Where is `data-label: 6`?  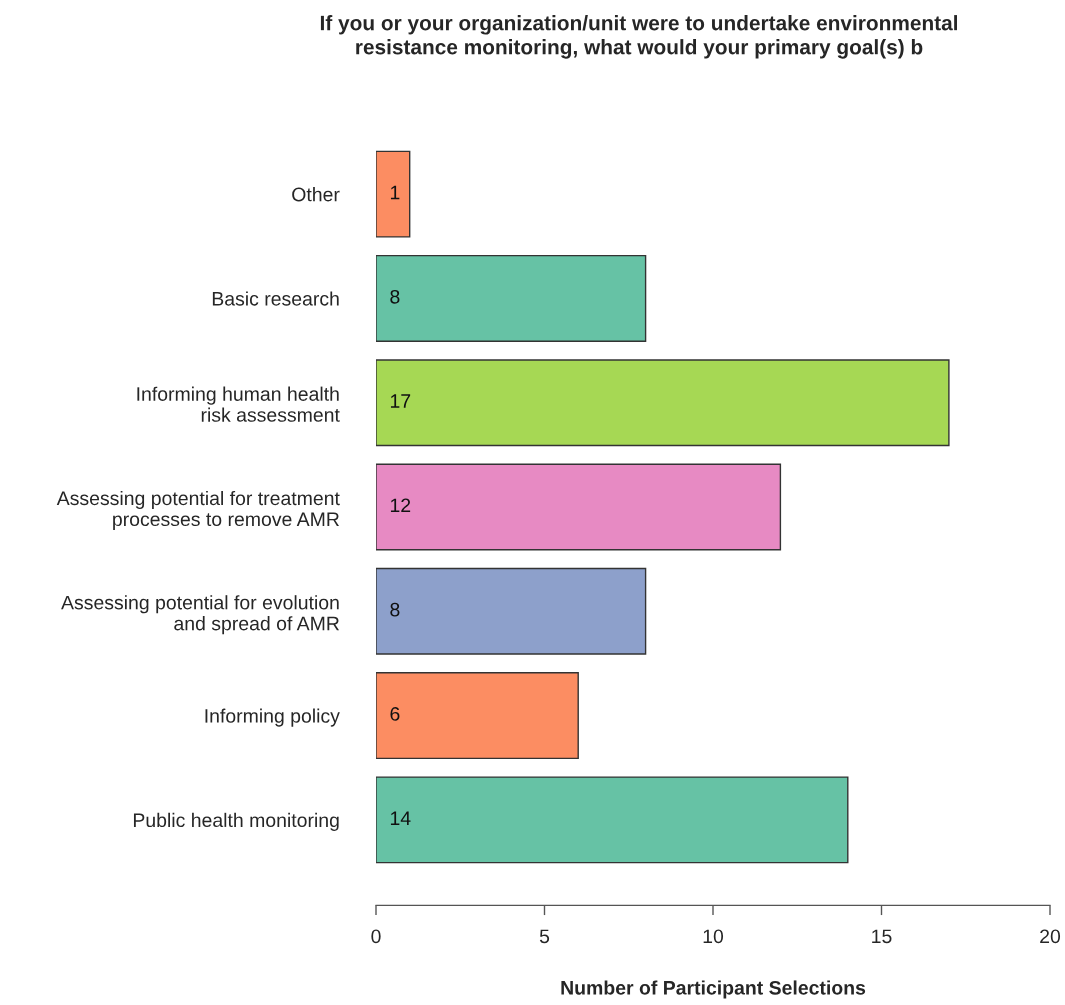 data-label: 6 is located at coordinates (395, 714).